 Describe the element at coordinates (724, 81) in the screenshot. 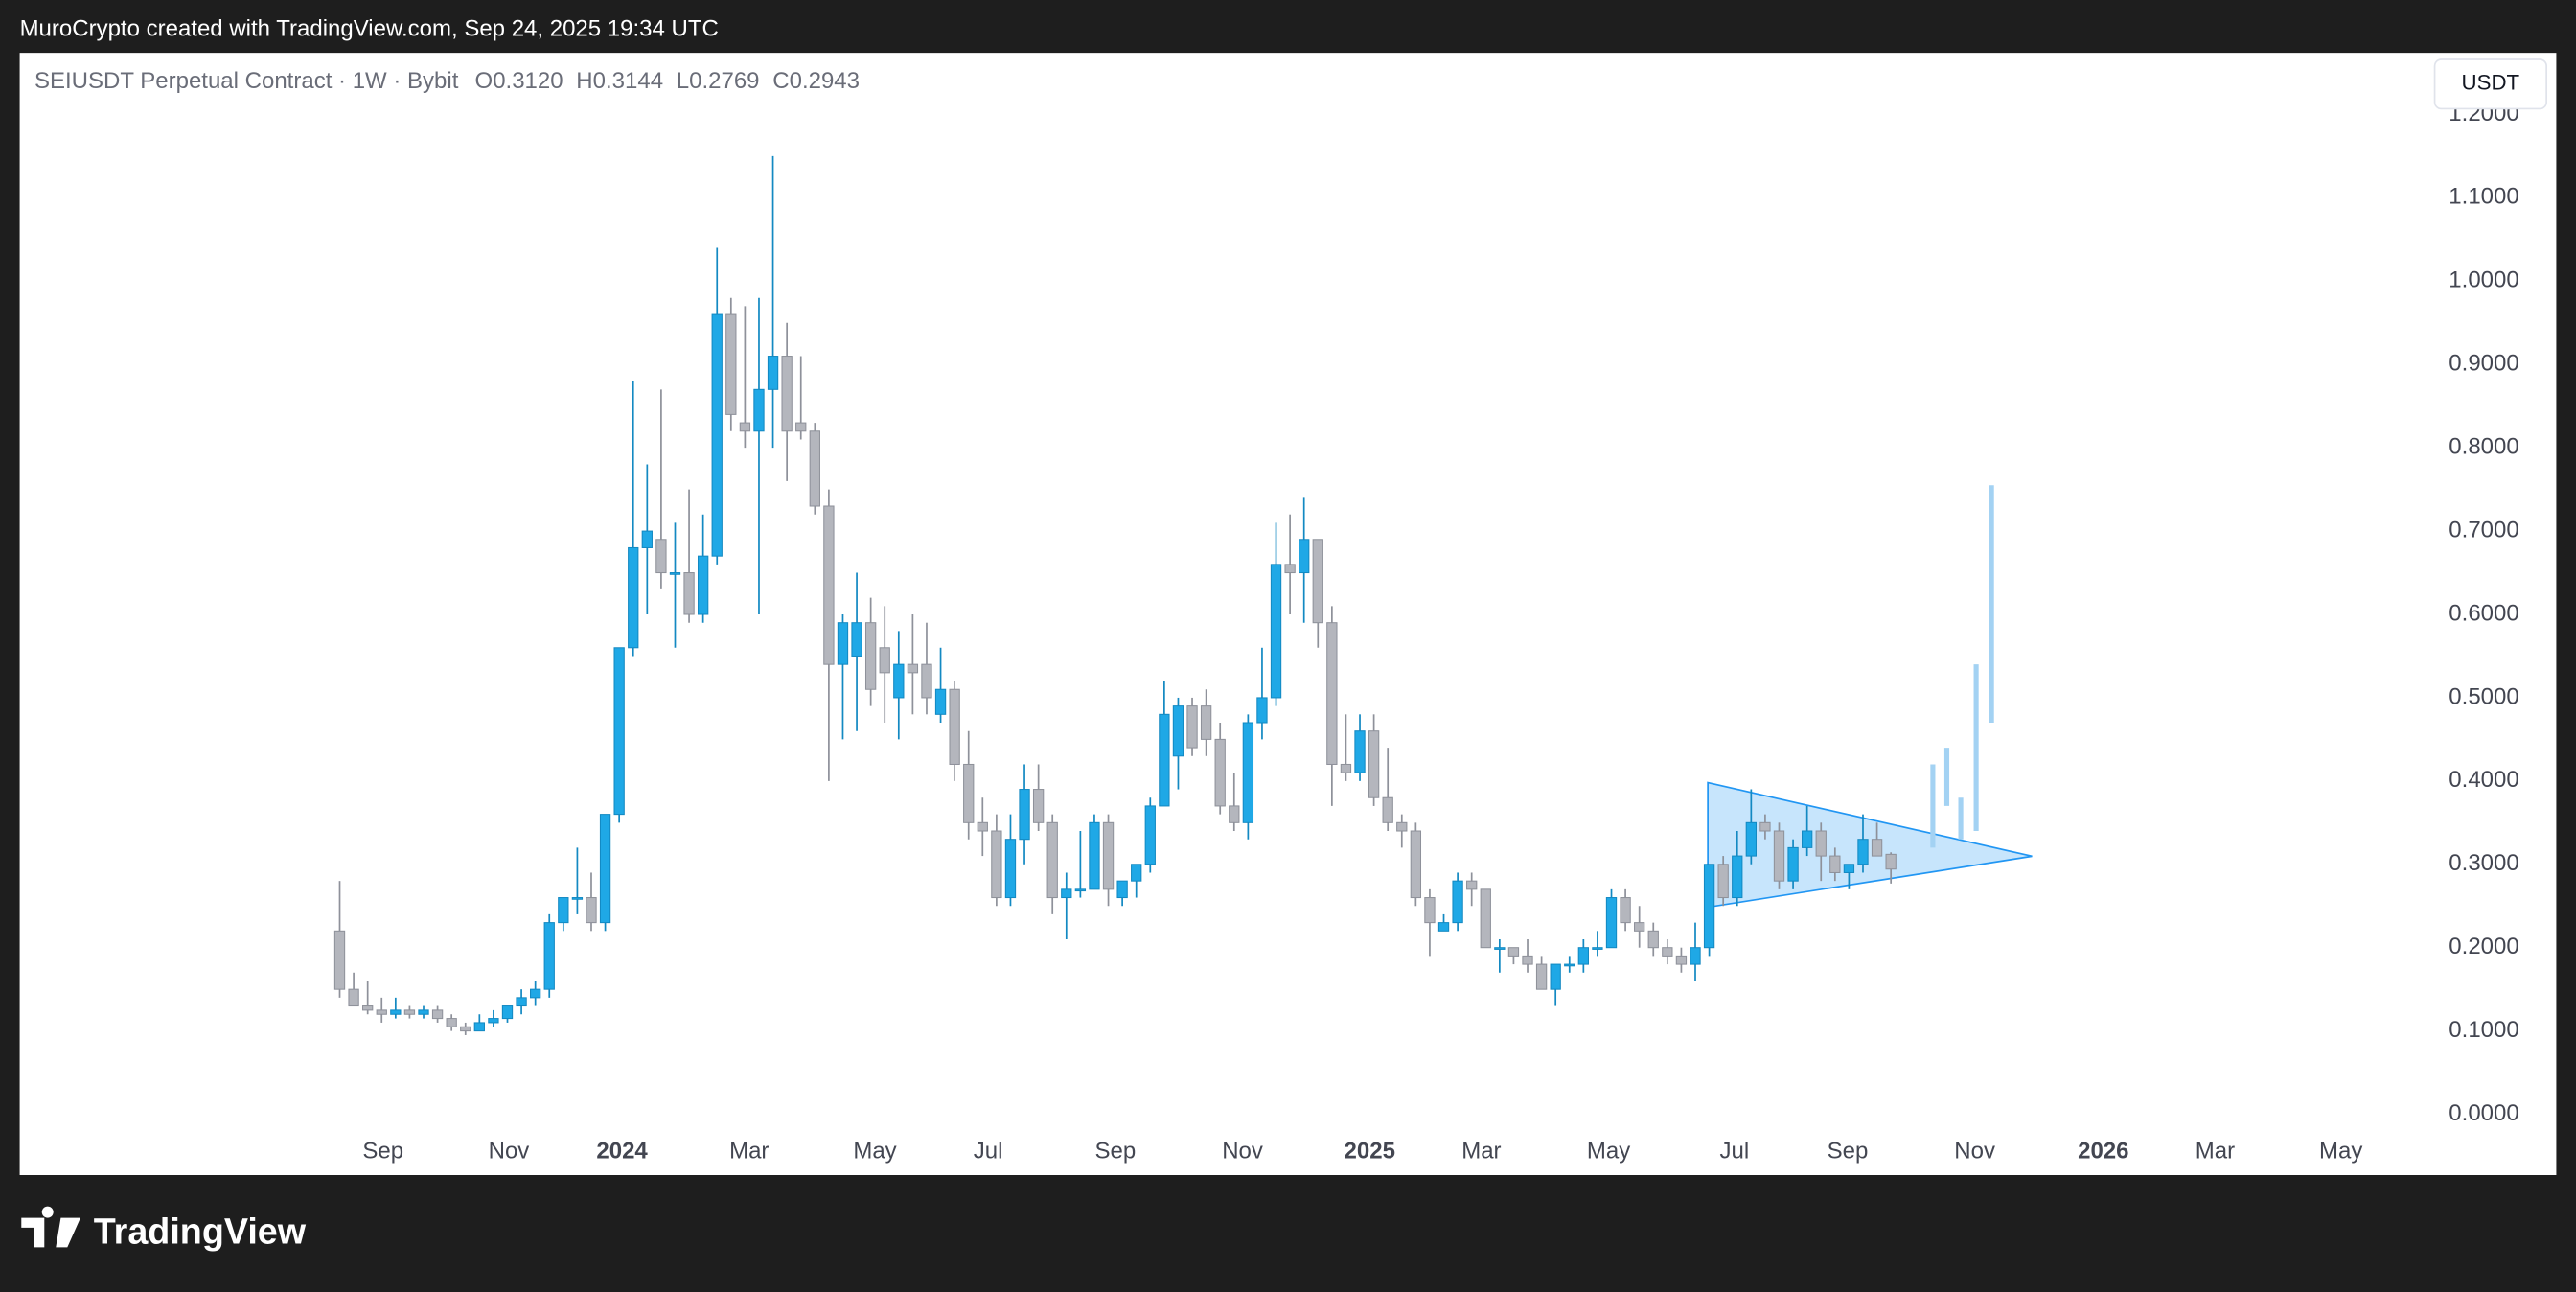

I see `legend-value: 0.2769` at that location.